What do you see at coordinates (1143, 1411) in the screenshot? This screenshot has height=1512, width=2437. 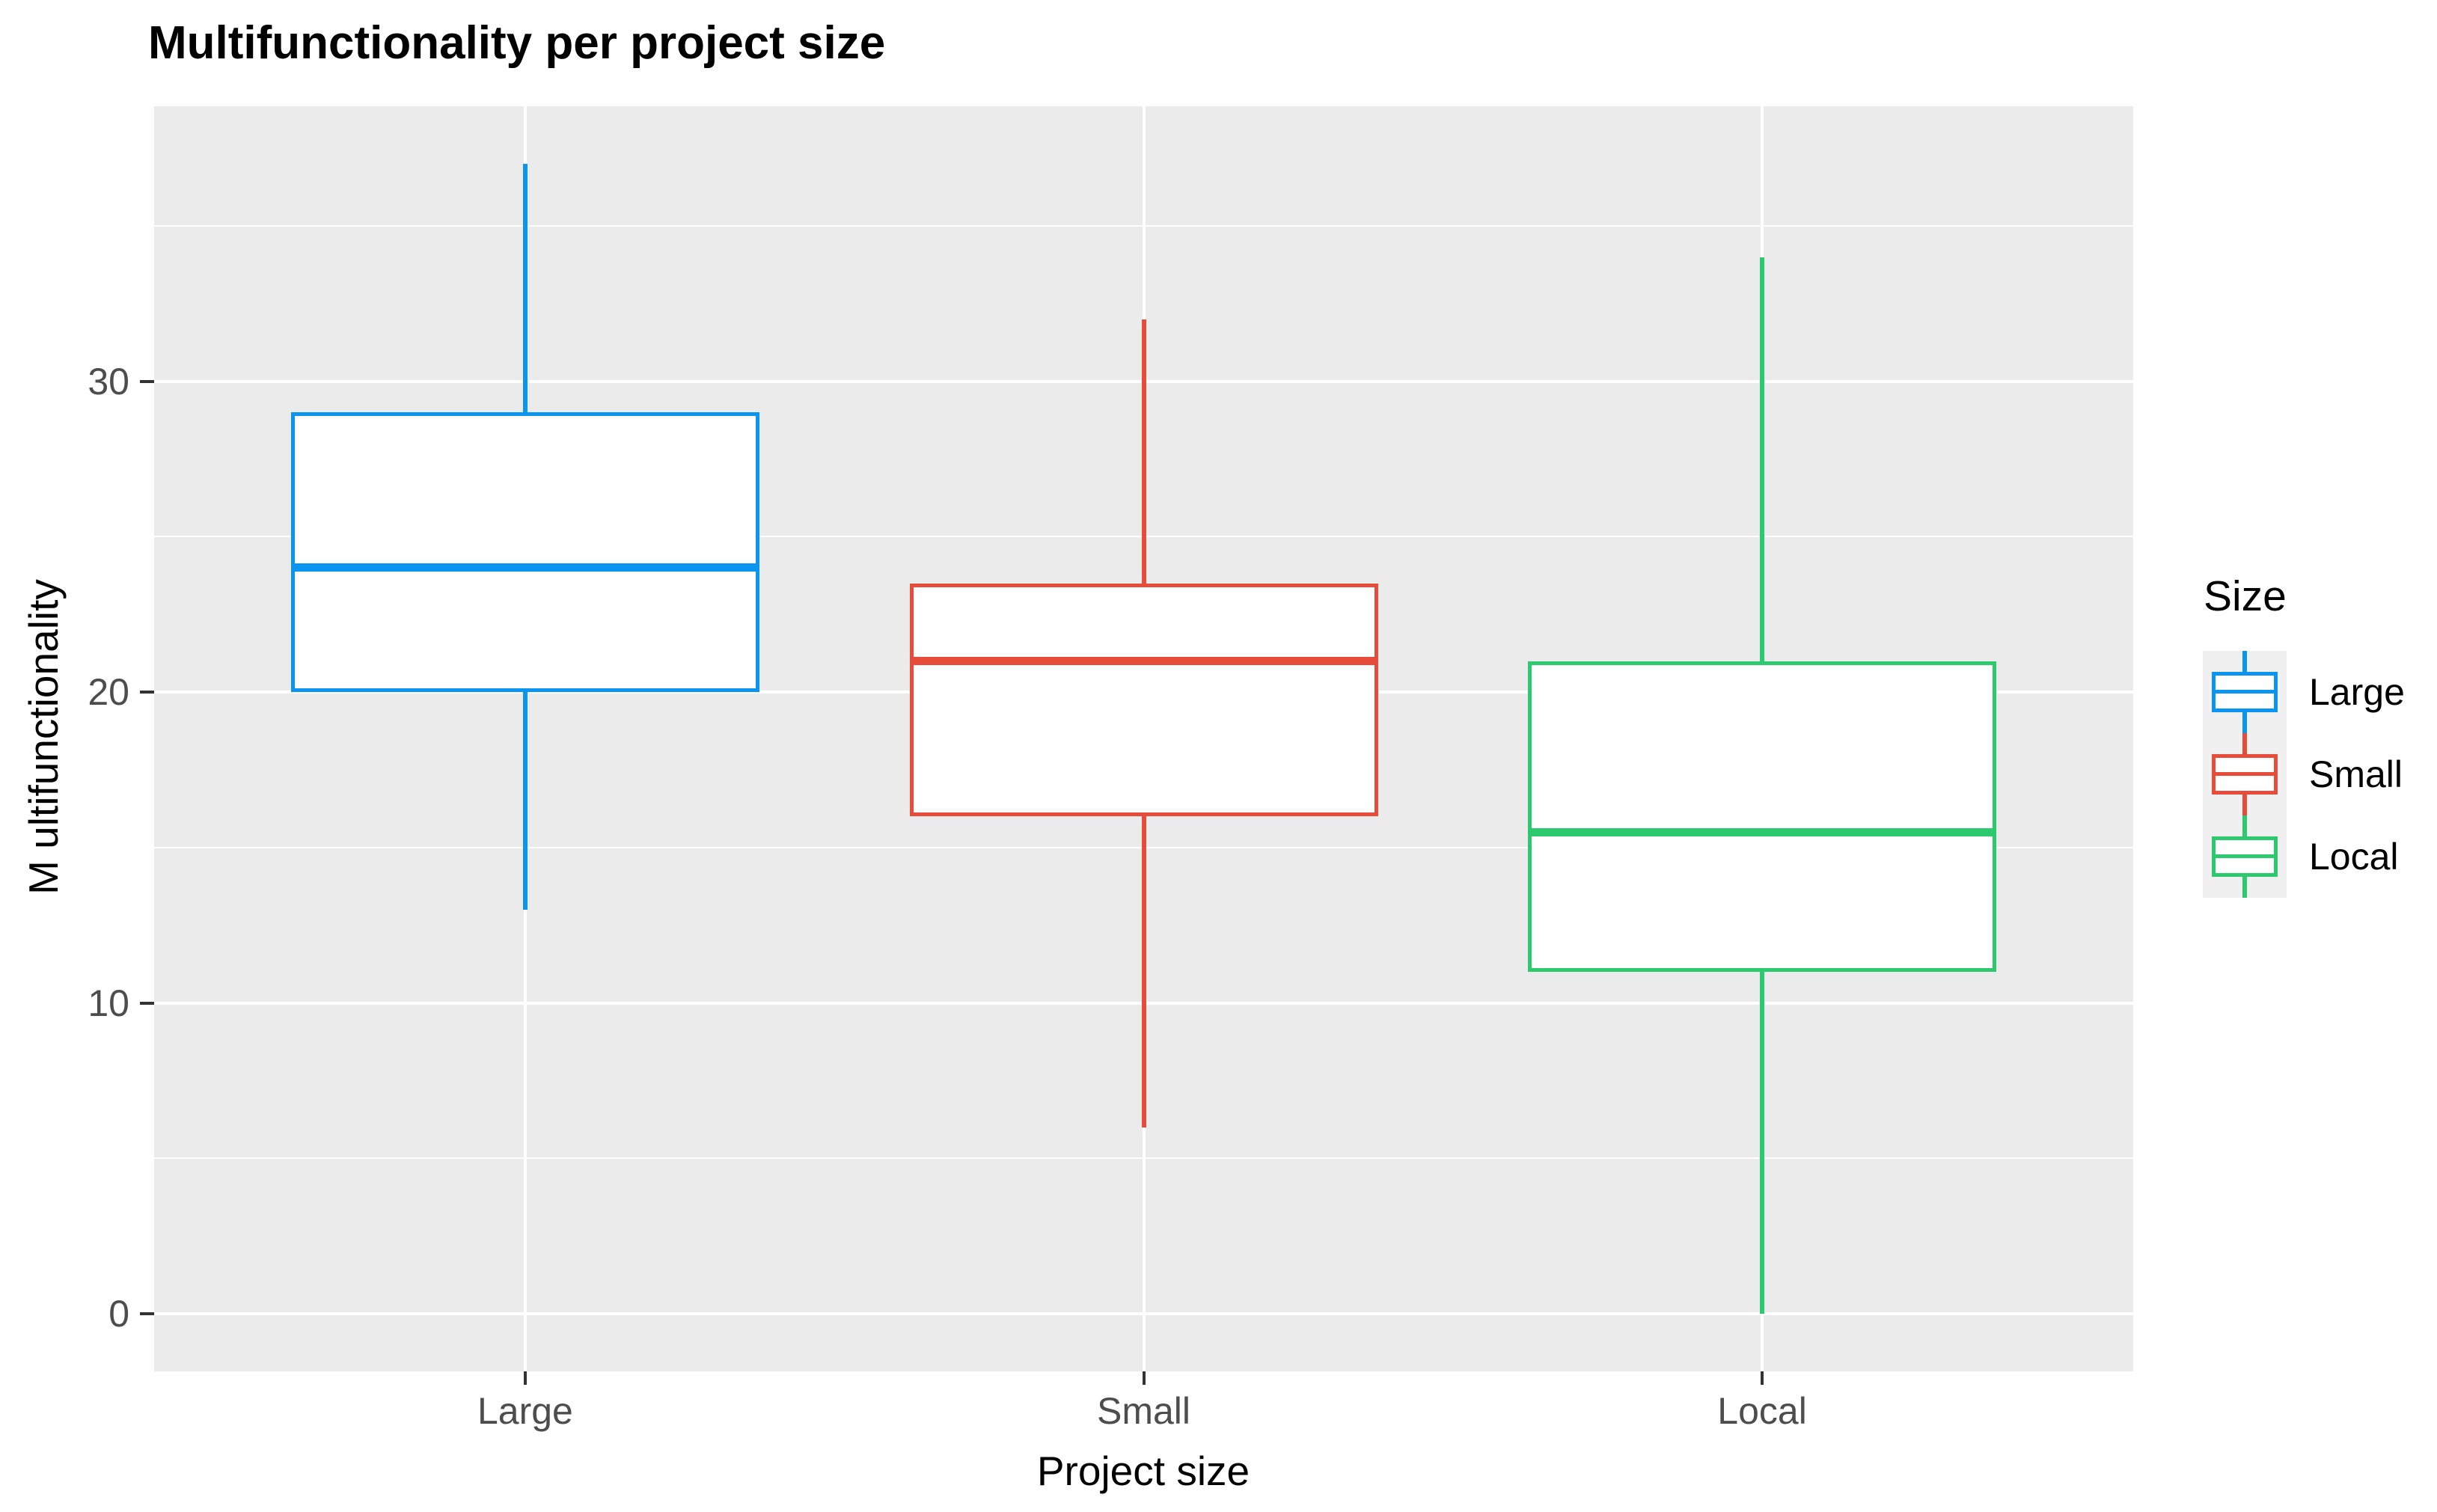 I see `x-tick-label-small: Small` at bounding box center [1143, 1411].